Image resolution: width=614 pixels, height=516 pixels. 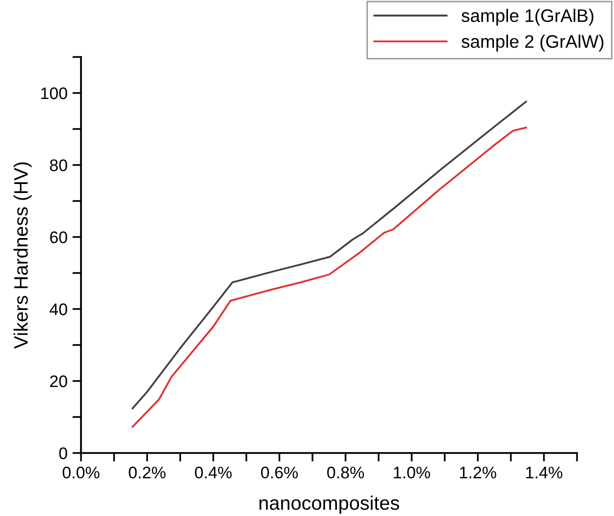 I want to click on y-tick-label: 60, so click(x=59, y=237).